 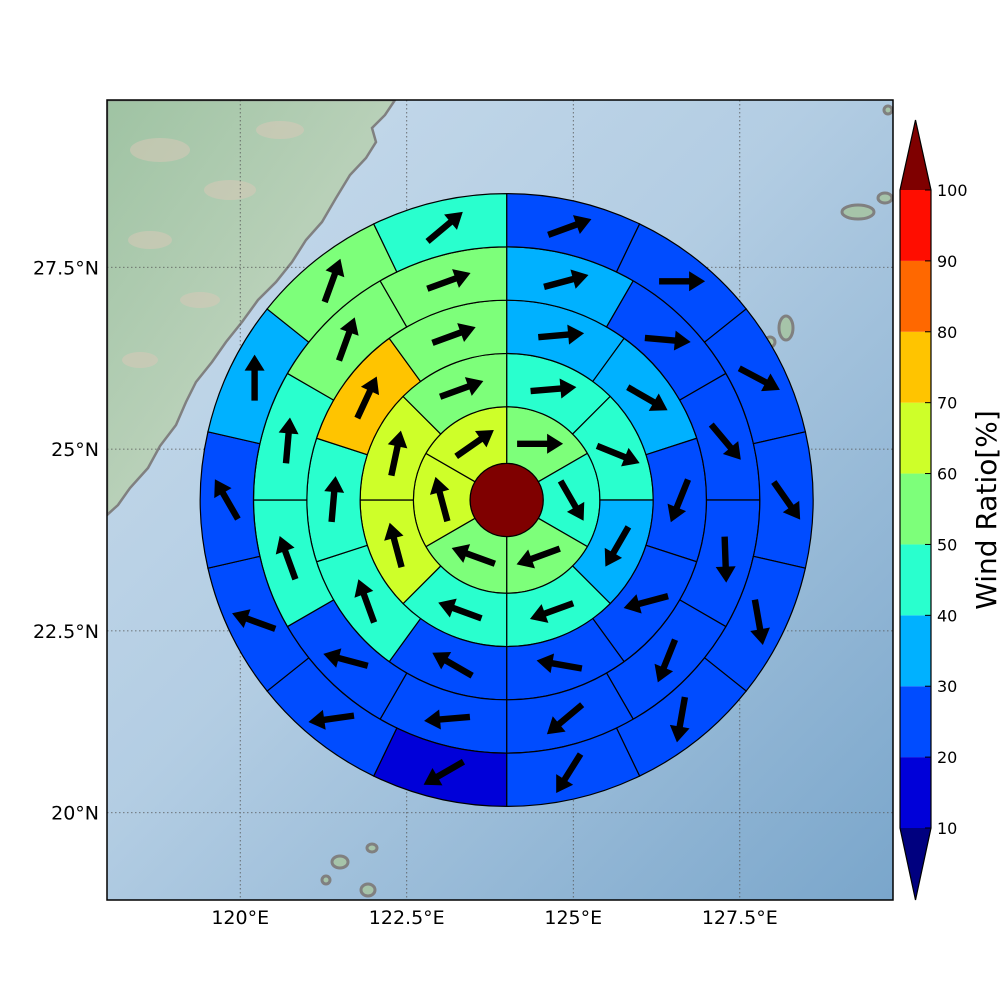 What do you see at coordinates (947, 261) in the screenshot?
I see `colorbar-tick-label: 90` at bounding box center [947, 261].